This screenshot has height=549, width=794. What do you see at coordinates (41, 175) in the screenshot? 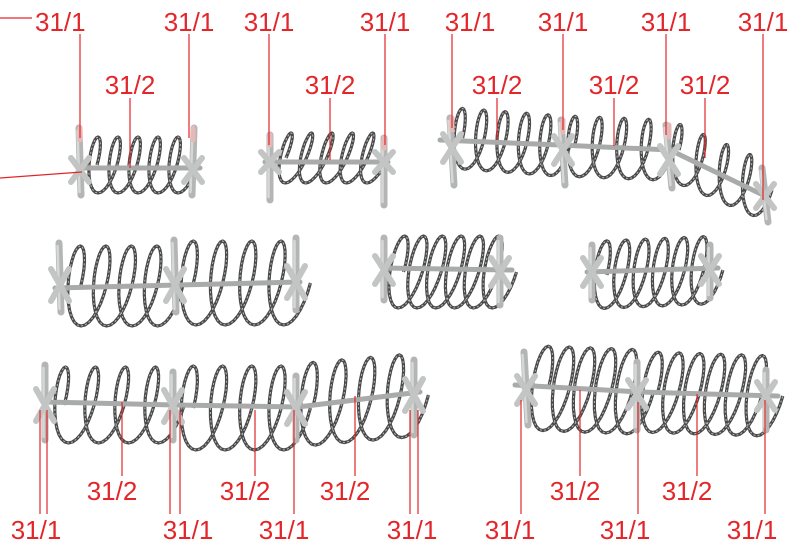
I see `leader-line` at bounding box center [41, 175].